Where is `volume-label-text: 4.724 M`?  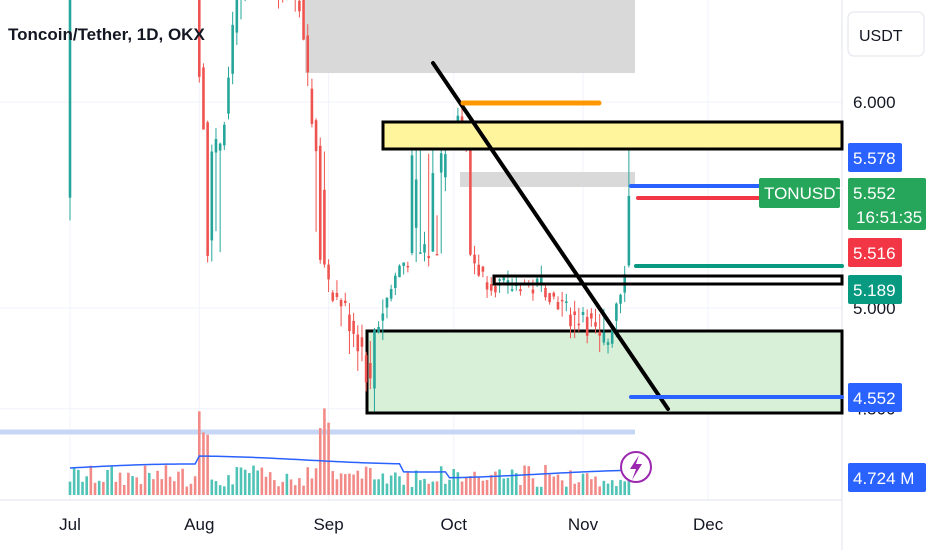 volume-label-text: 4.724 M is located at coordinates (883, 478).